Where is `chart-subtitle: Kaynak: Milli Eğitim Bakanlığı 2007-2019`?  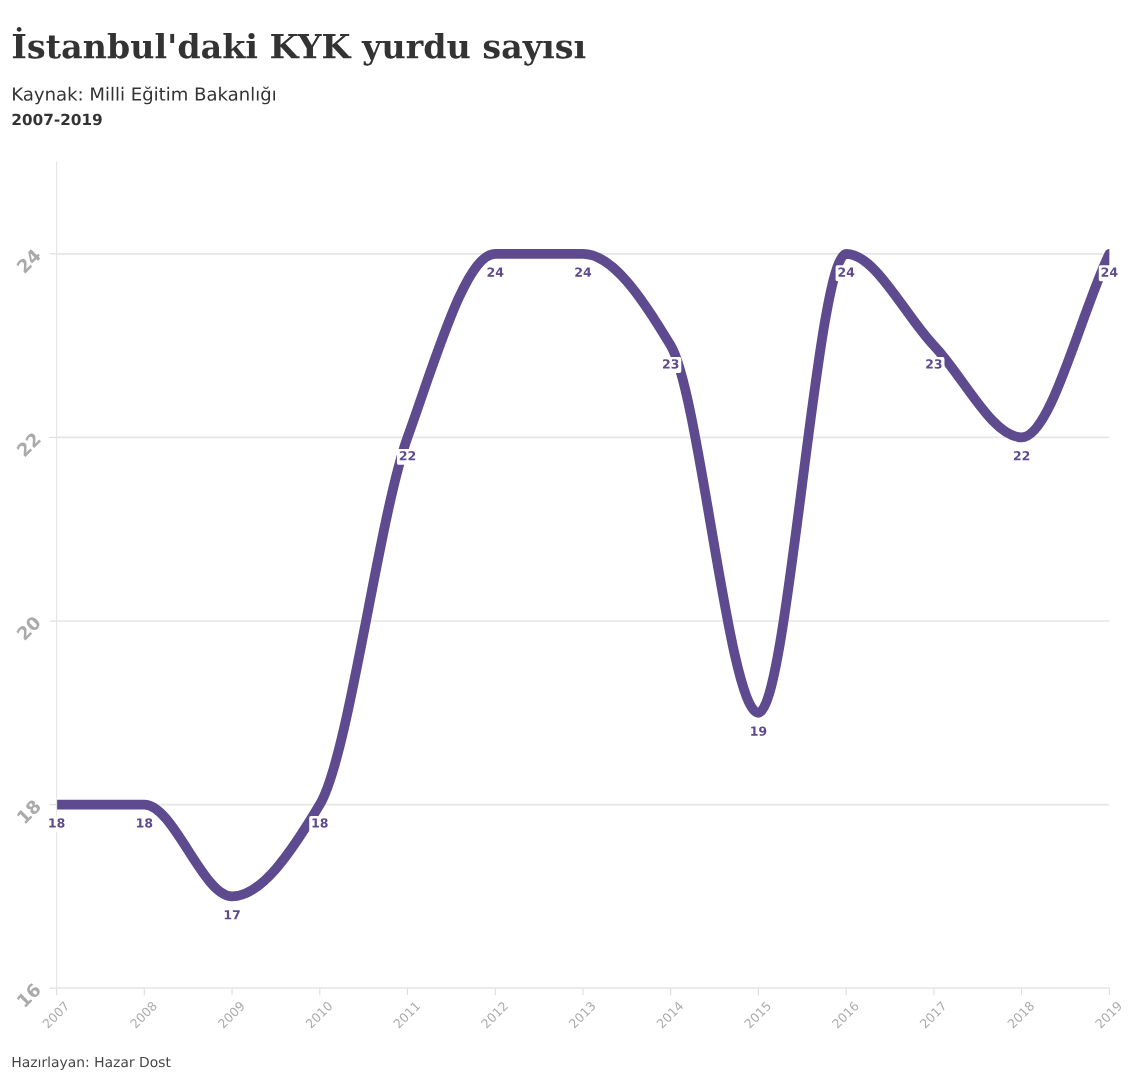 chart-subtitle: Kaynak: Milli Eğitim Bakanlığı 2007-2019 is located at coordinates (143, 106).